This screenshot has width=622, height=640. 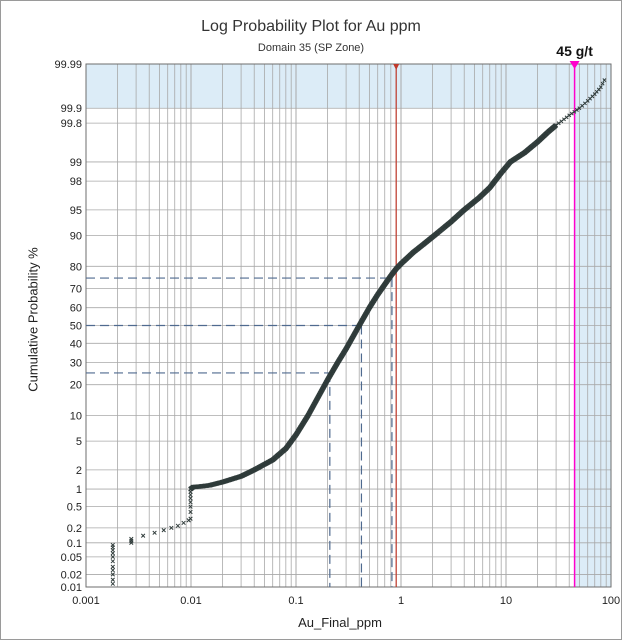 I want to click on reference-marker, so click(x=396, y=67).